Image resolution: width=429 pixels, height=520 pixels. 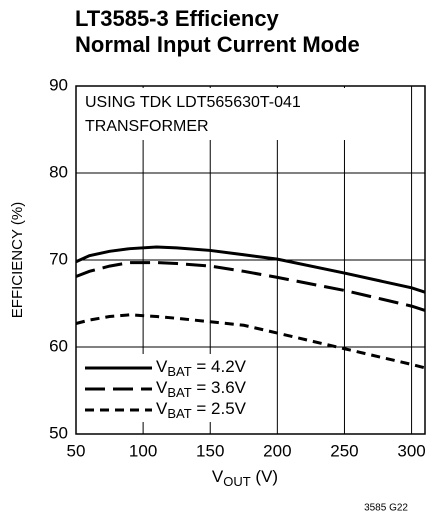 What do you see at coordinates (147, 126) in the screenshot?
I see `annotation: TRANSFORMER` at bounding box center [147, 126].